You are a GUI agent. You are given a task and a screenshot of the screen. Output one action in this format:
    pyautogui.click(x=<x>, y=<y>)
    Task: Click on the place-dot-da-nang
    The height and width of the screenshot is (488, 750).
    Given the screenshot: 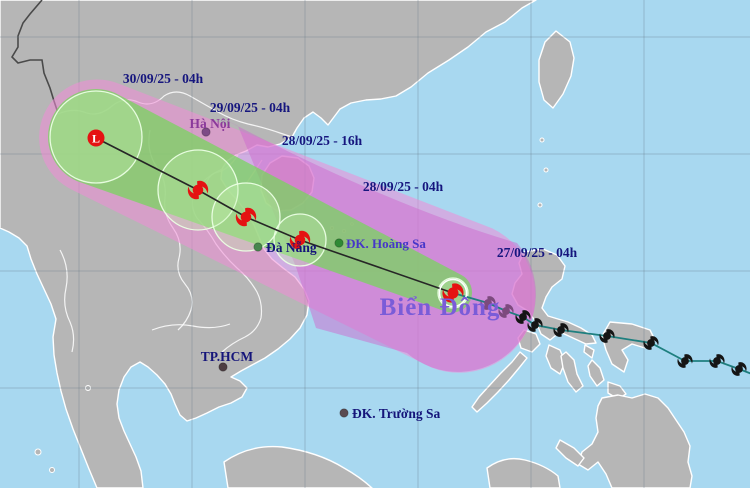 What is the action you would take?
    pyautogui.click(x=258, y=247)
    